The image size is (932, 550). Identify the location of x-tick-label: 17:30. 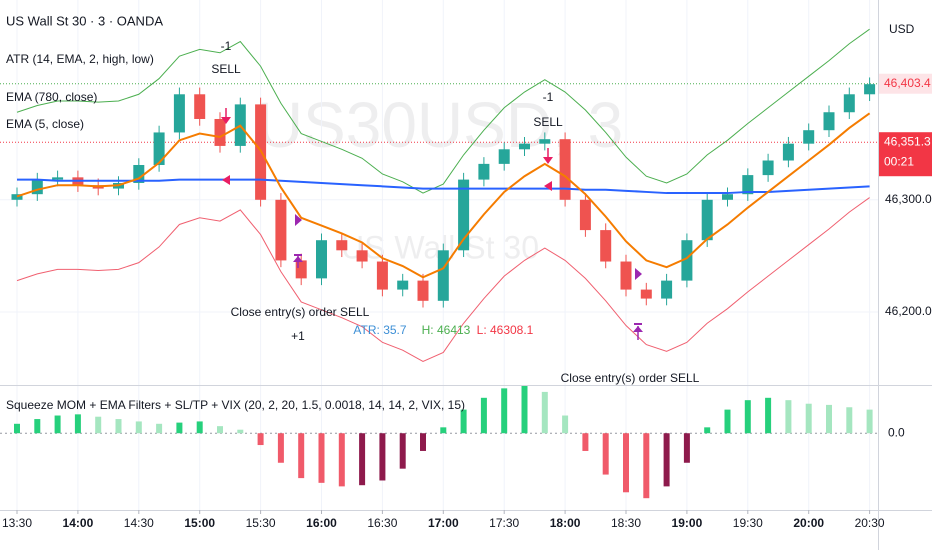
(504, 523).